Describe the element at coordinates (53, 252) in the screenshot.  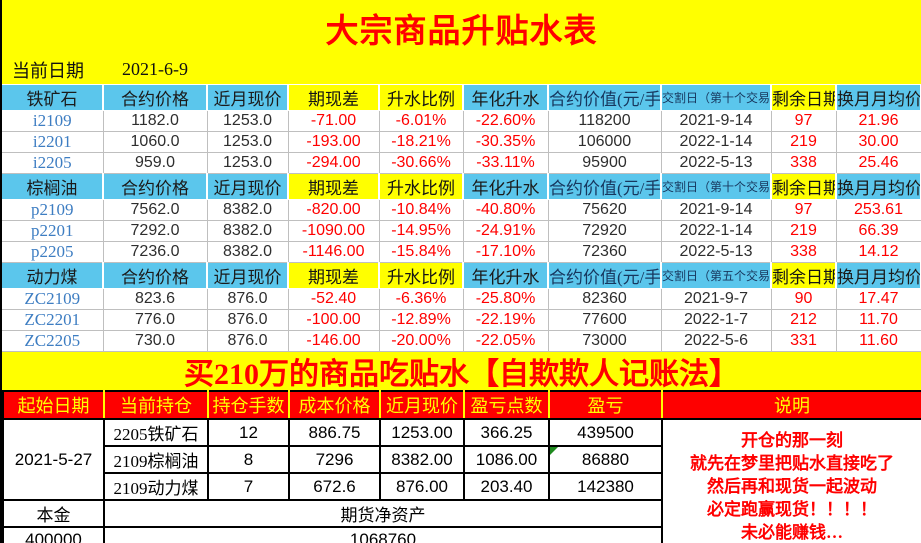
I see `contract-code-cell: p2205` at that location.